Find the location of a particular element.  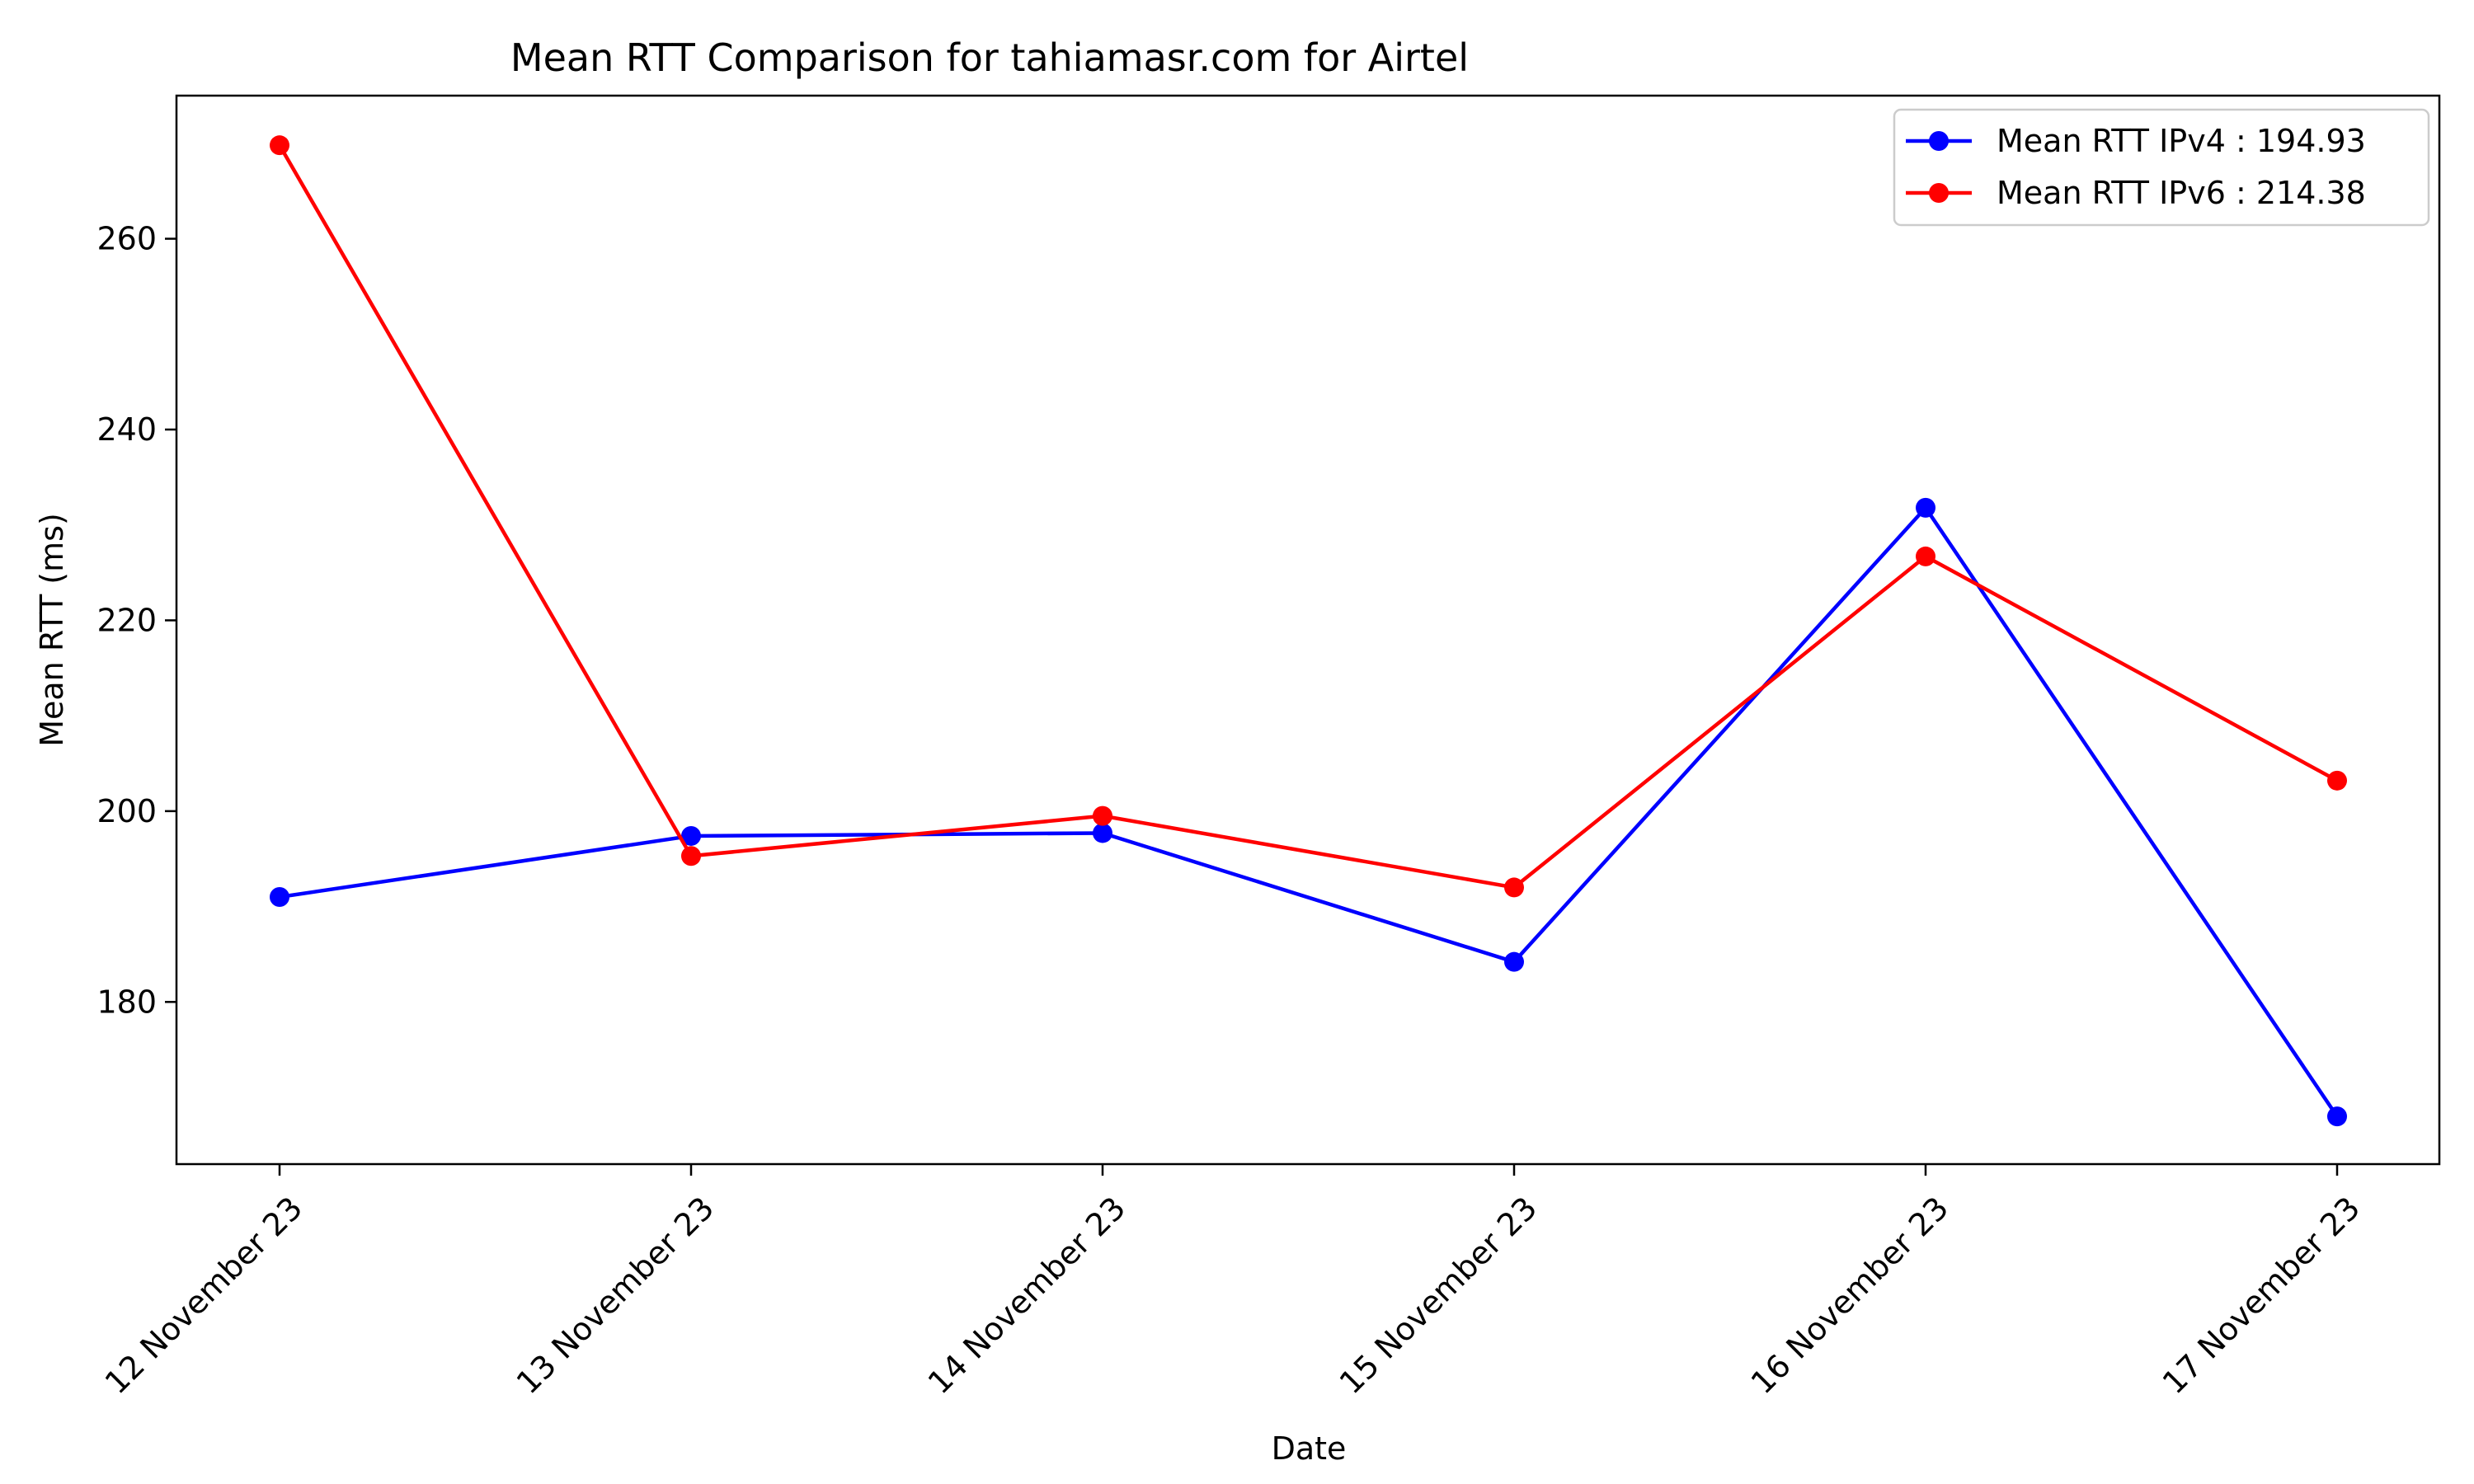

y-tick-label: 260 is located at coordinates (126, 239).